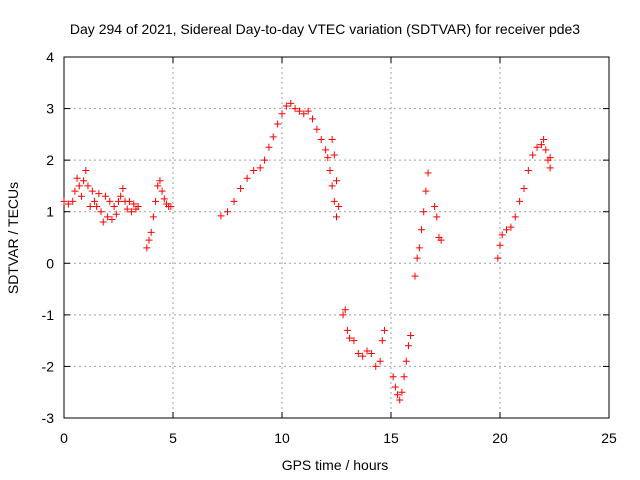  I want to click on y-tick-label: -1, so click(48, 315).